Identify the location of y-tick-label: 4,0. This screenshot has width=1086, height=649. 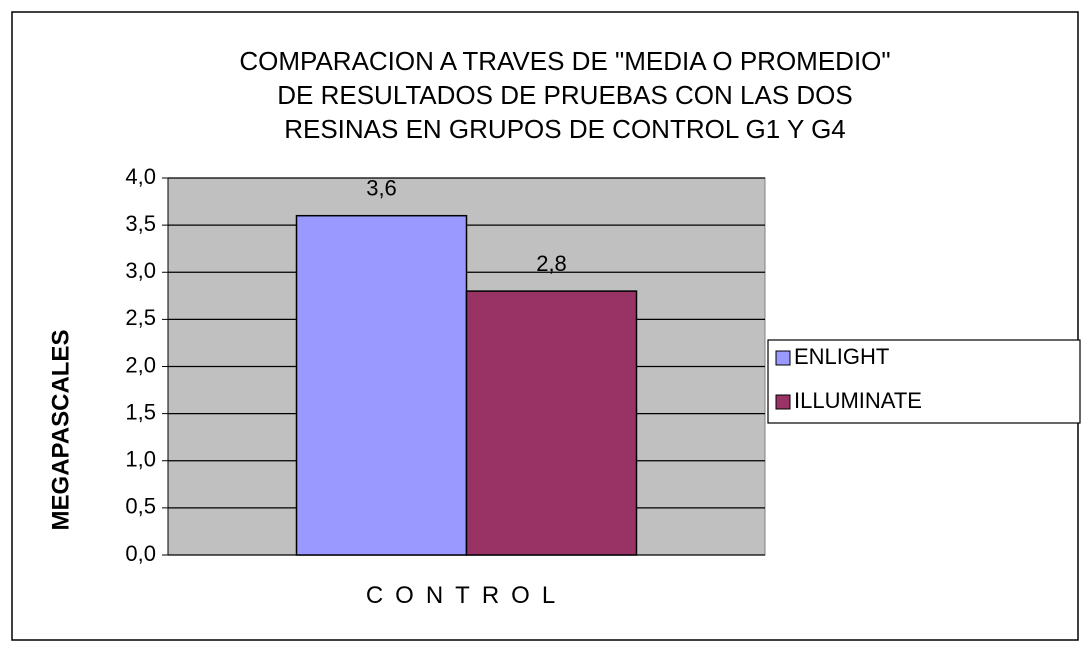
(140, 176).